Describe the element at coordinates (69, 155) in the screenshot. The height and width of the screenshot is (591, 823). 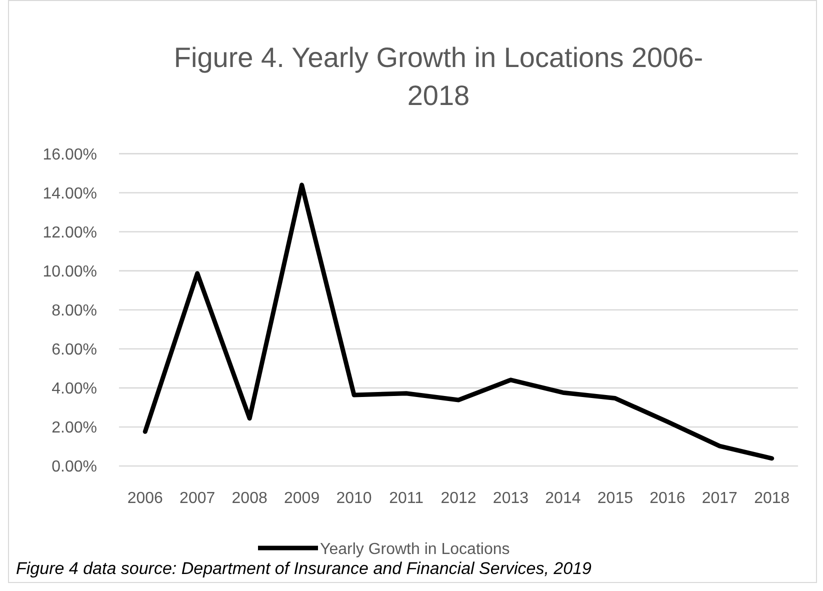
I see `y-tick-label: 16.00%` at that location.